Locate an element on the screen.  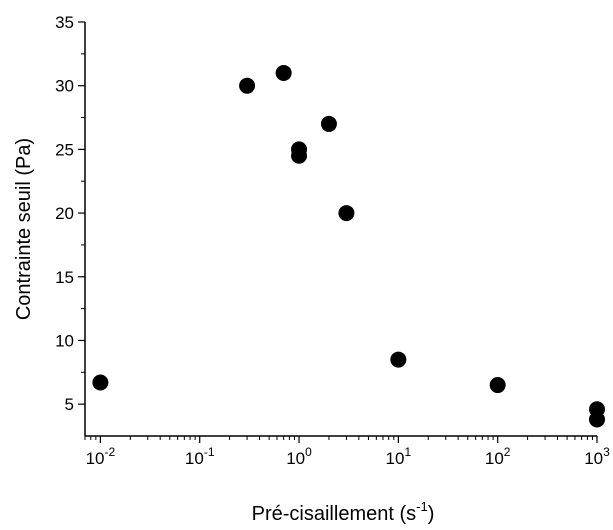
x-tick-label: 10² is located at coordinates (498, 456).